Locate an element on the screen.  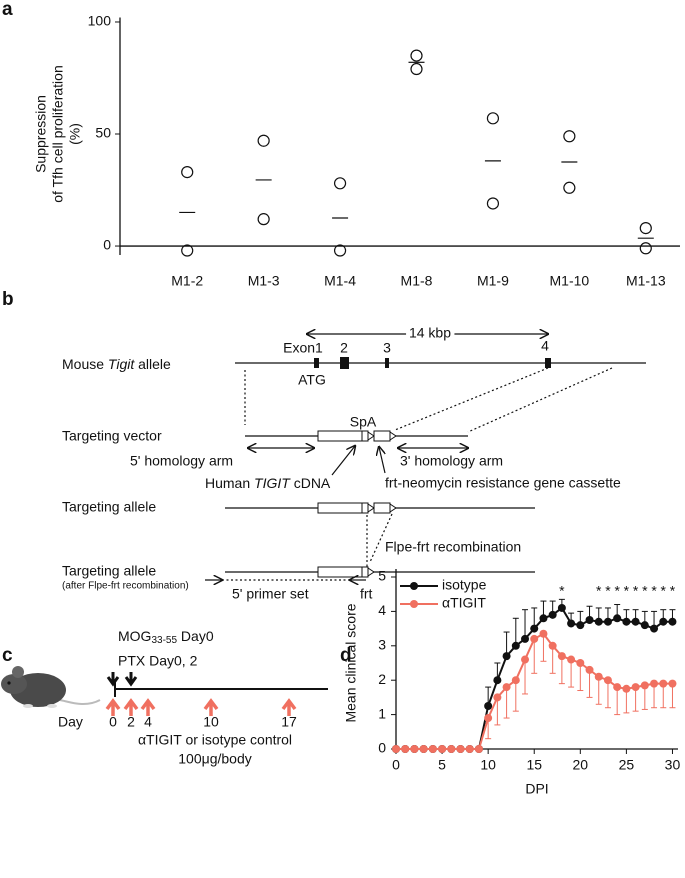
y-tick-label: 100 is located at coordinates (100, 21).